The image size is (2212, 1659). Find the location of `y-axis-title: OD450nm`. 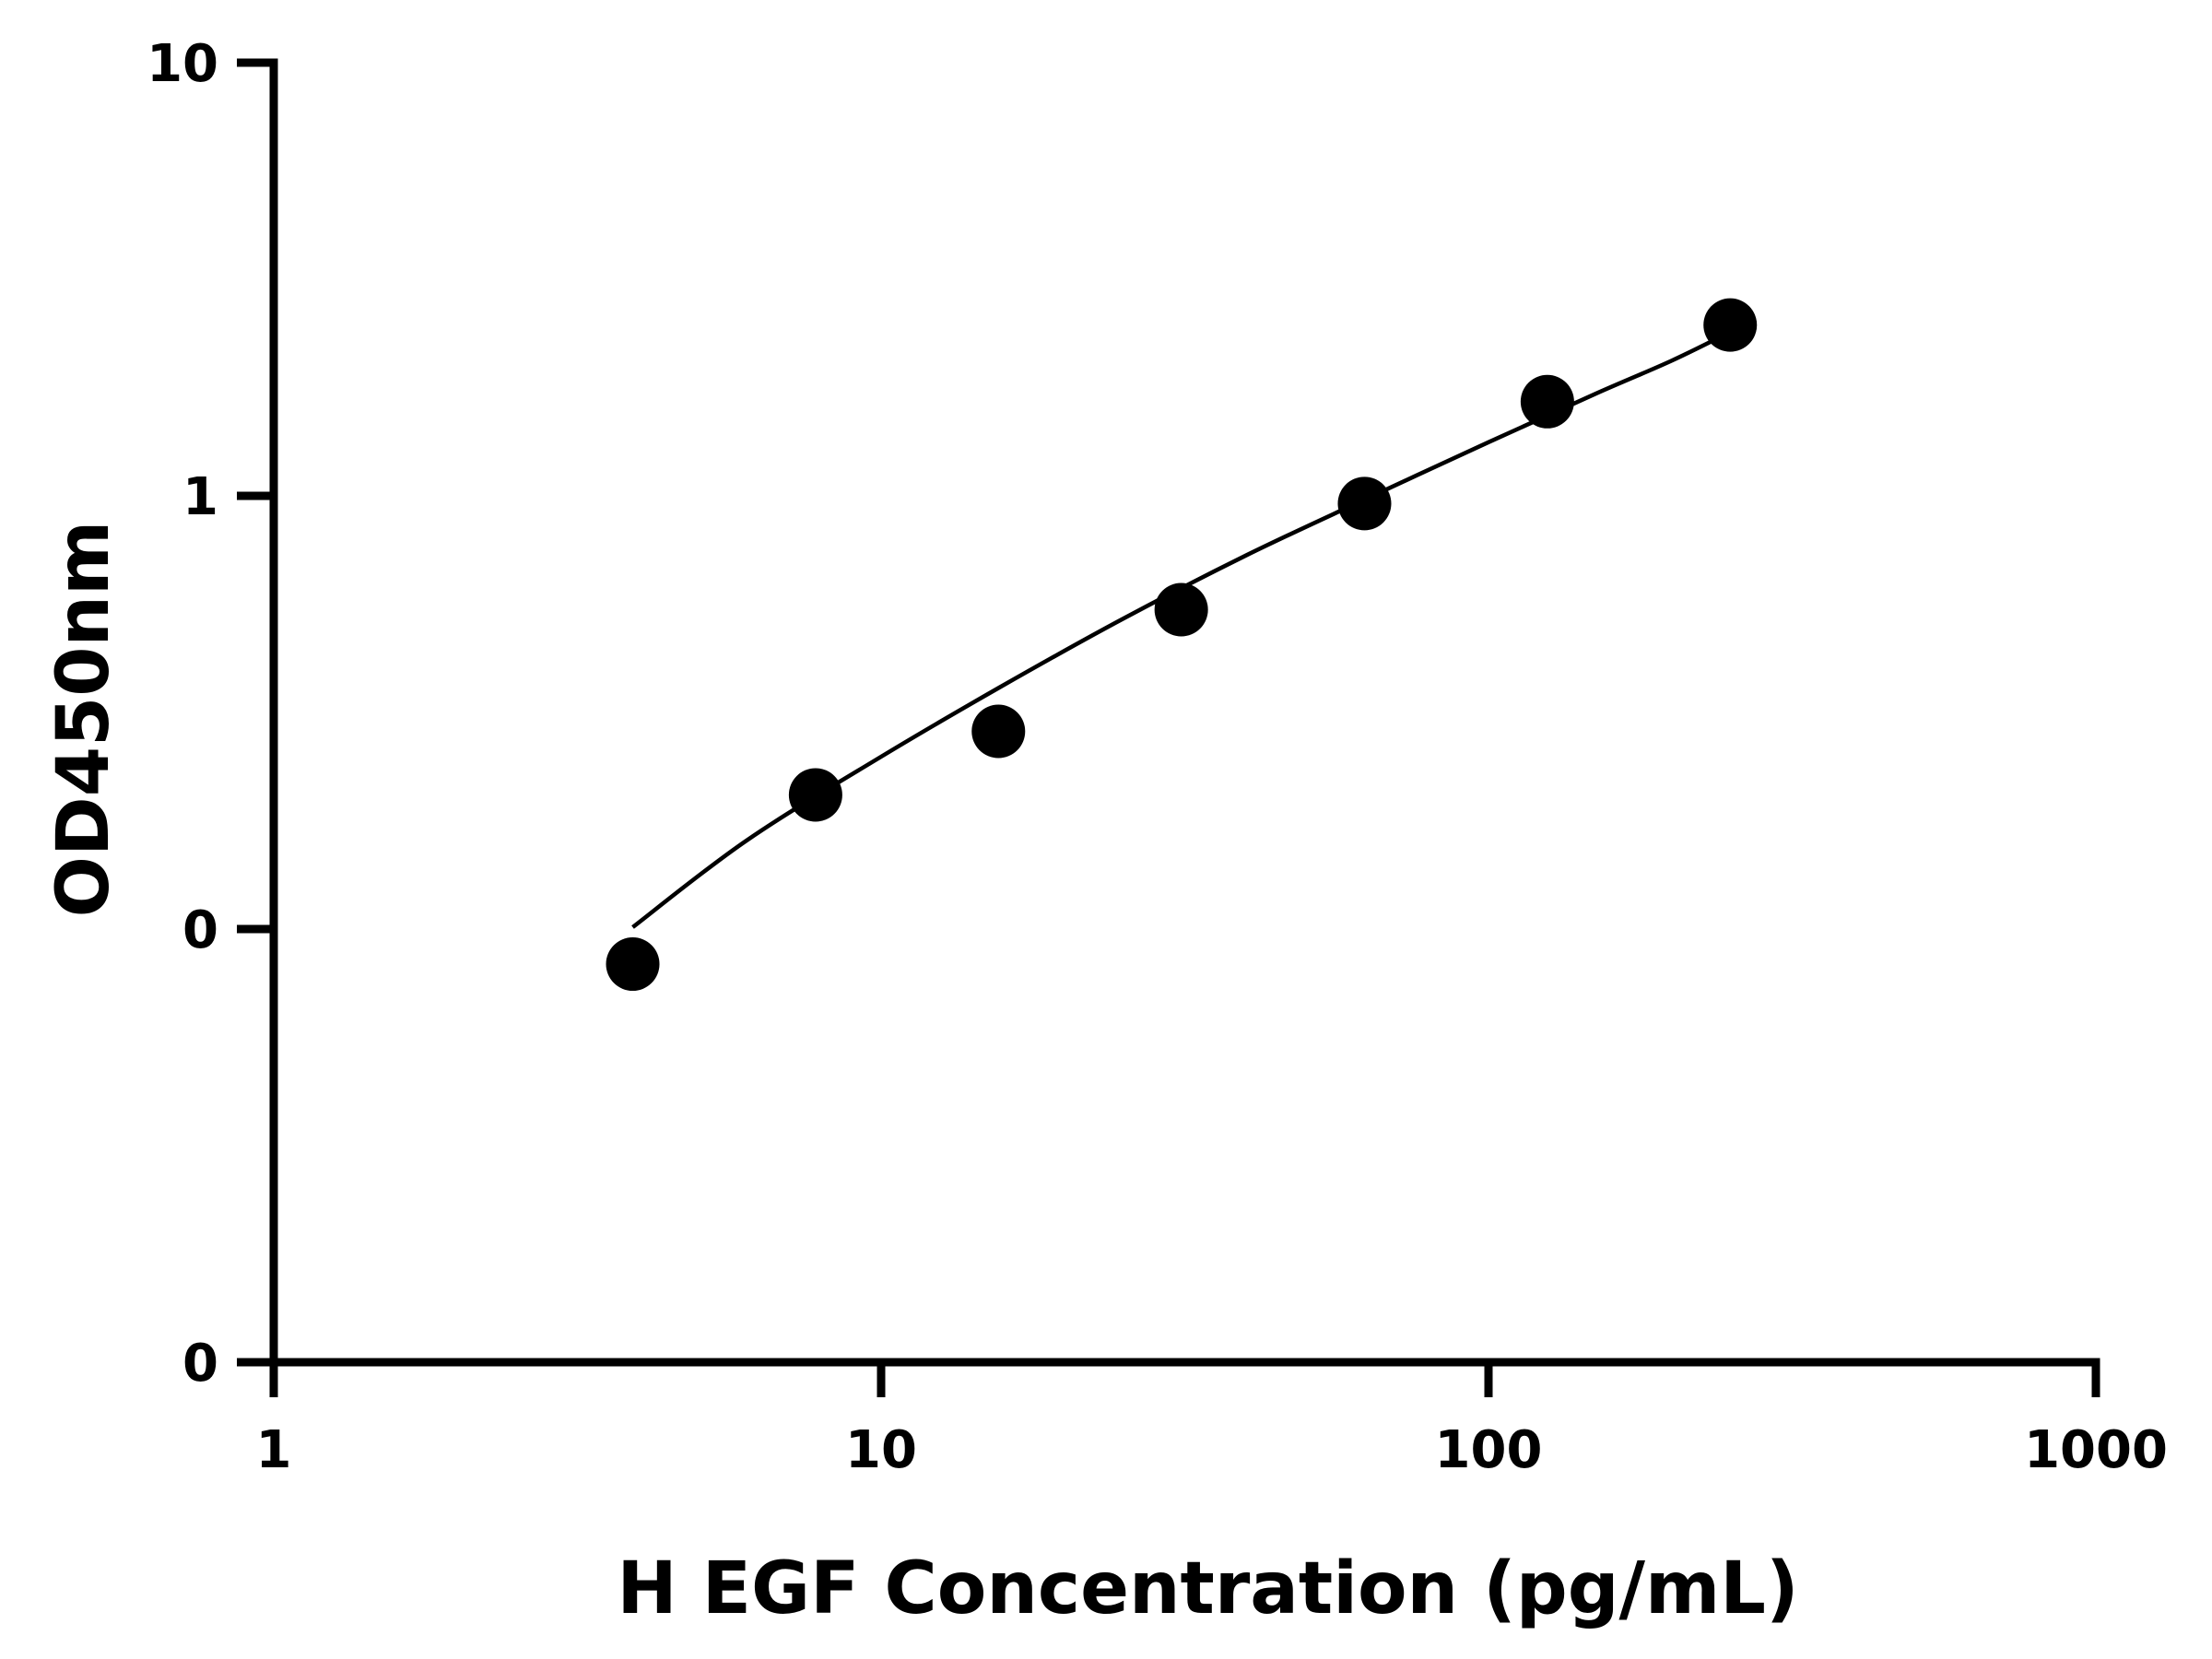

y-axis-title: OD450nm is located at coordinates (83, 719).